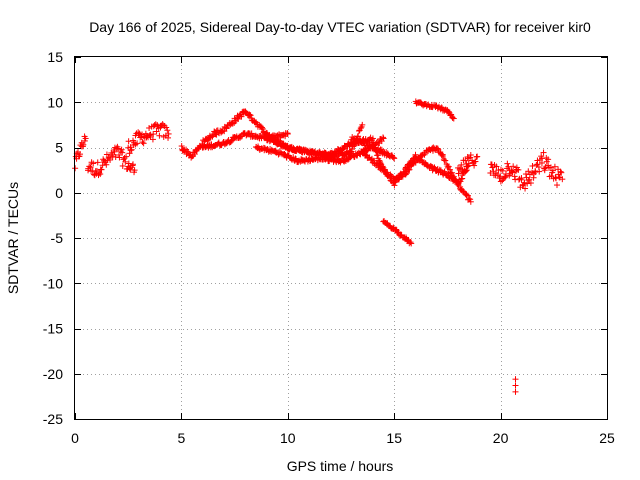 Image resolution: width=640 pixels, height=480 pixels. I want to click on x-tick-label: 15, so click(394, 438).